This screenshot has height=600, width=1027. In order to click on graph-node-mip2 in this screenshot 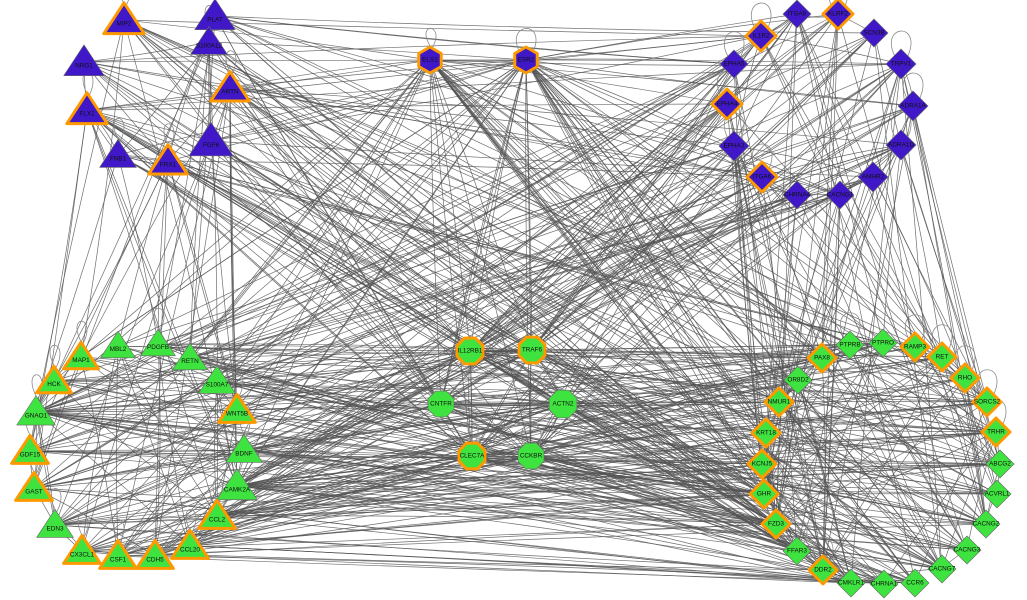, I will do `click(124, 18)`.